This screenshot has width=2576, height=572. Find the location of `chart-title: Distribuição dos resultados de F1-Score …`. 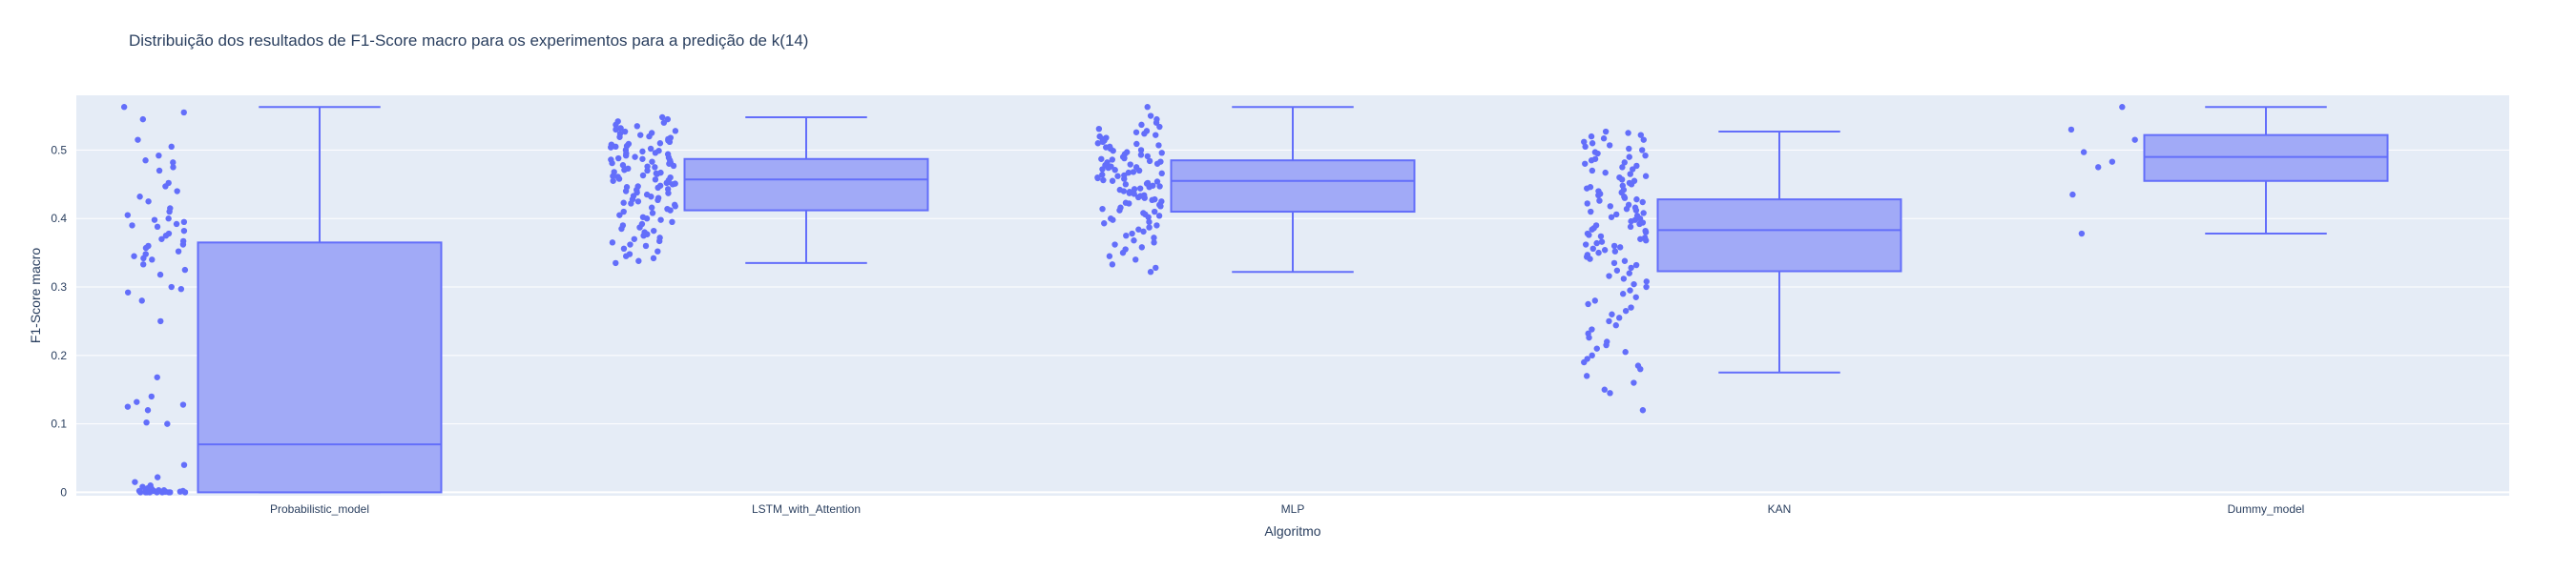

chart-title: Distribuição dos resultados de F1-Score … is located at coordinates (468, 40).